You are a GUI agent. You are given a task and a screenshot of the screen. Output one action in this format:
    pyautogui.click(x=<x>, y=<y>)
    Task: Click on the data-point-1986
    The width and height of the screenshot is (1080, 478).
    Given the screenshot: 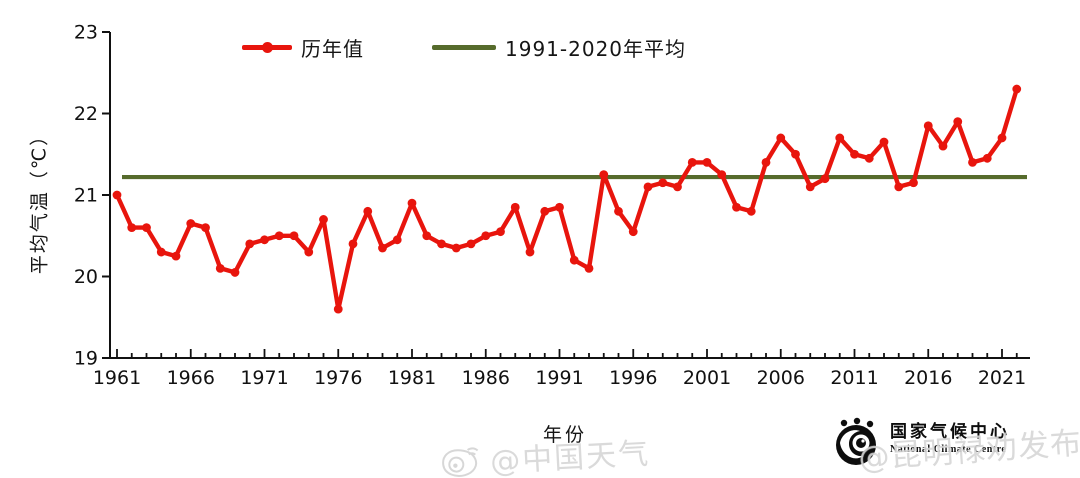 What is the action you would take?
    pyautogui.click(x=486, y=236)
    